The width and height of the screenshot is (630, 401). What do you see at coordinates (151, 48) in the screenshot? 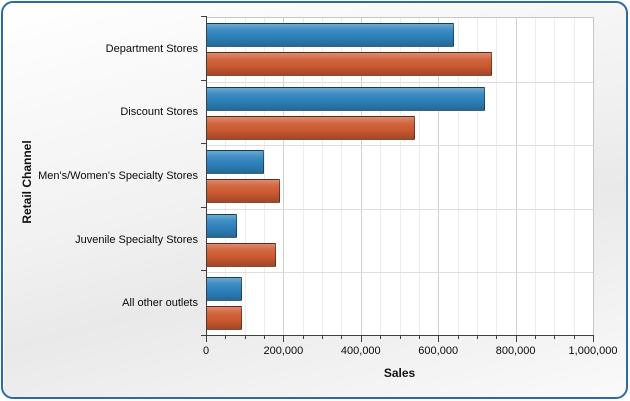
I see `category-label: Department Stores` at bounding box center [151, 48].